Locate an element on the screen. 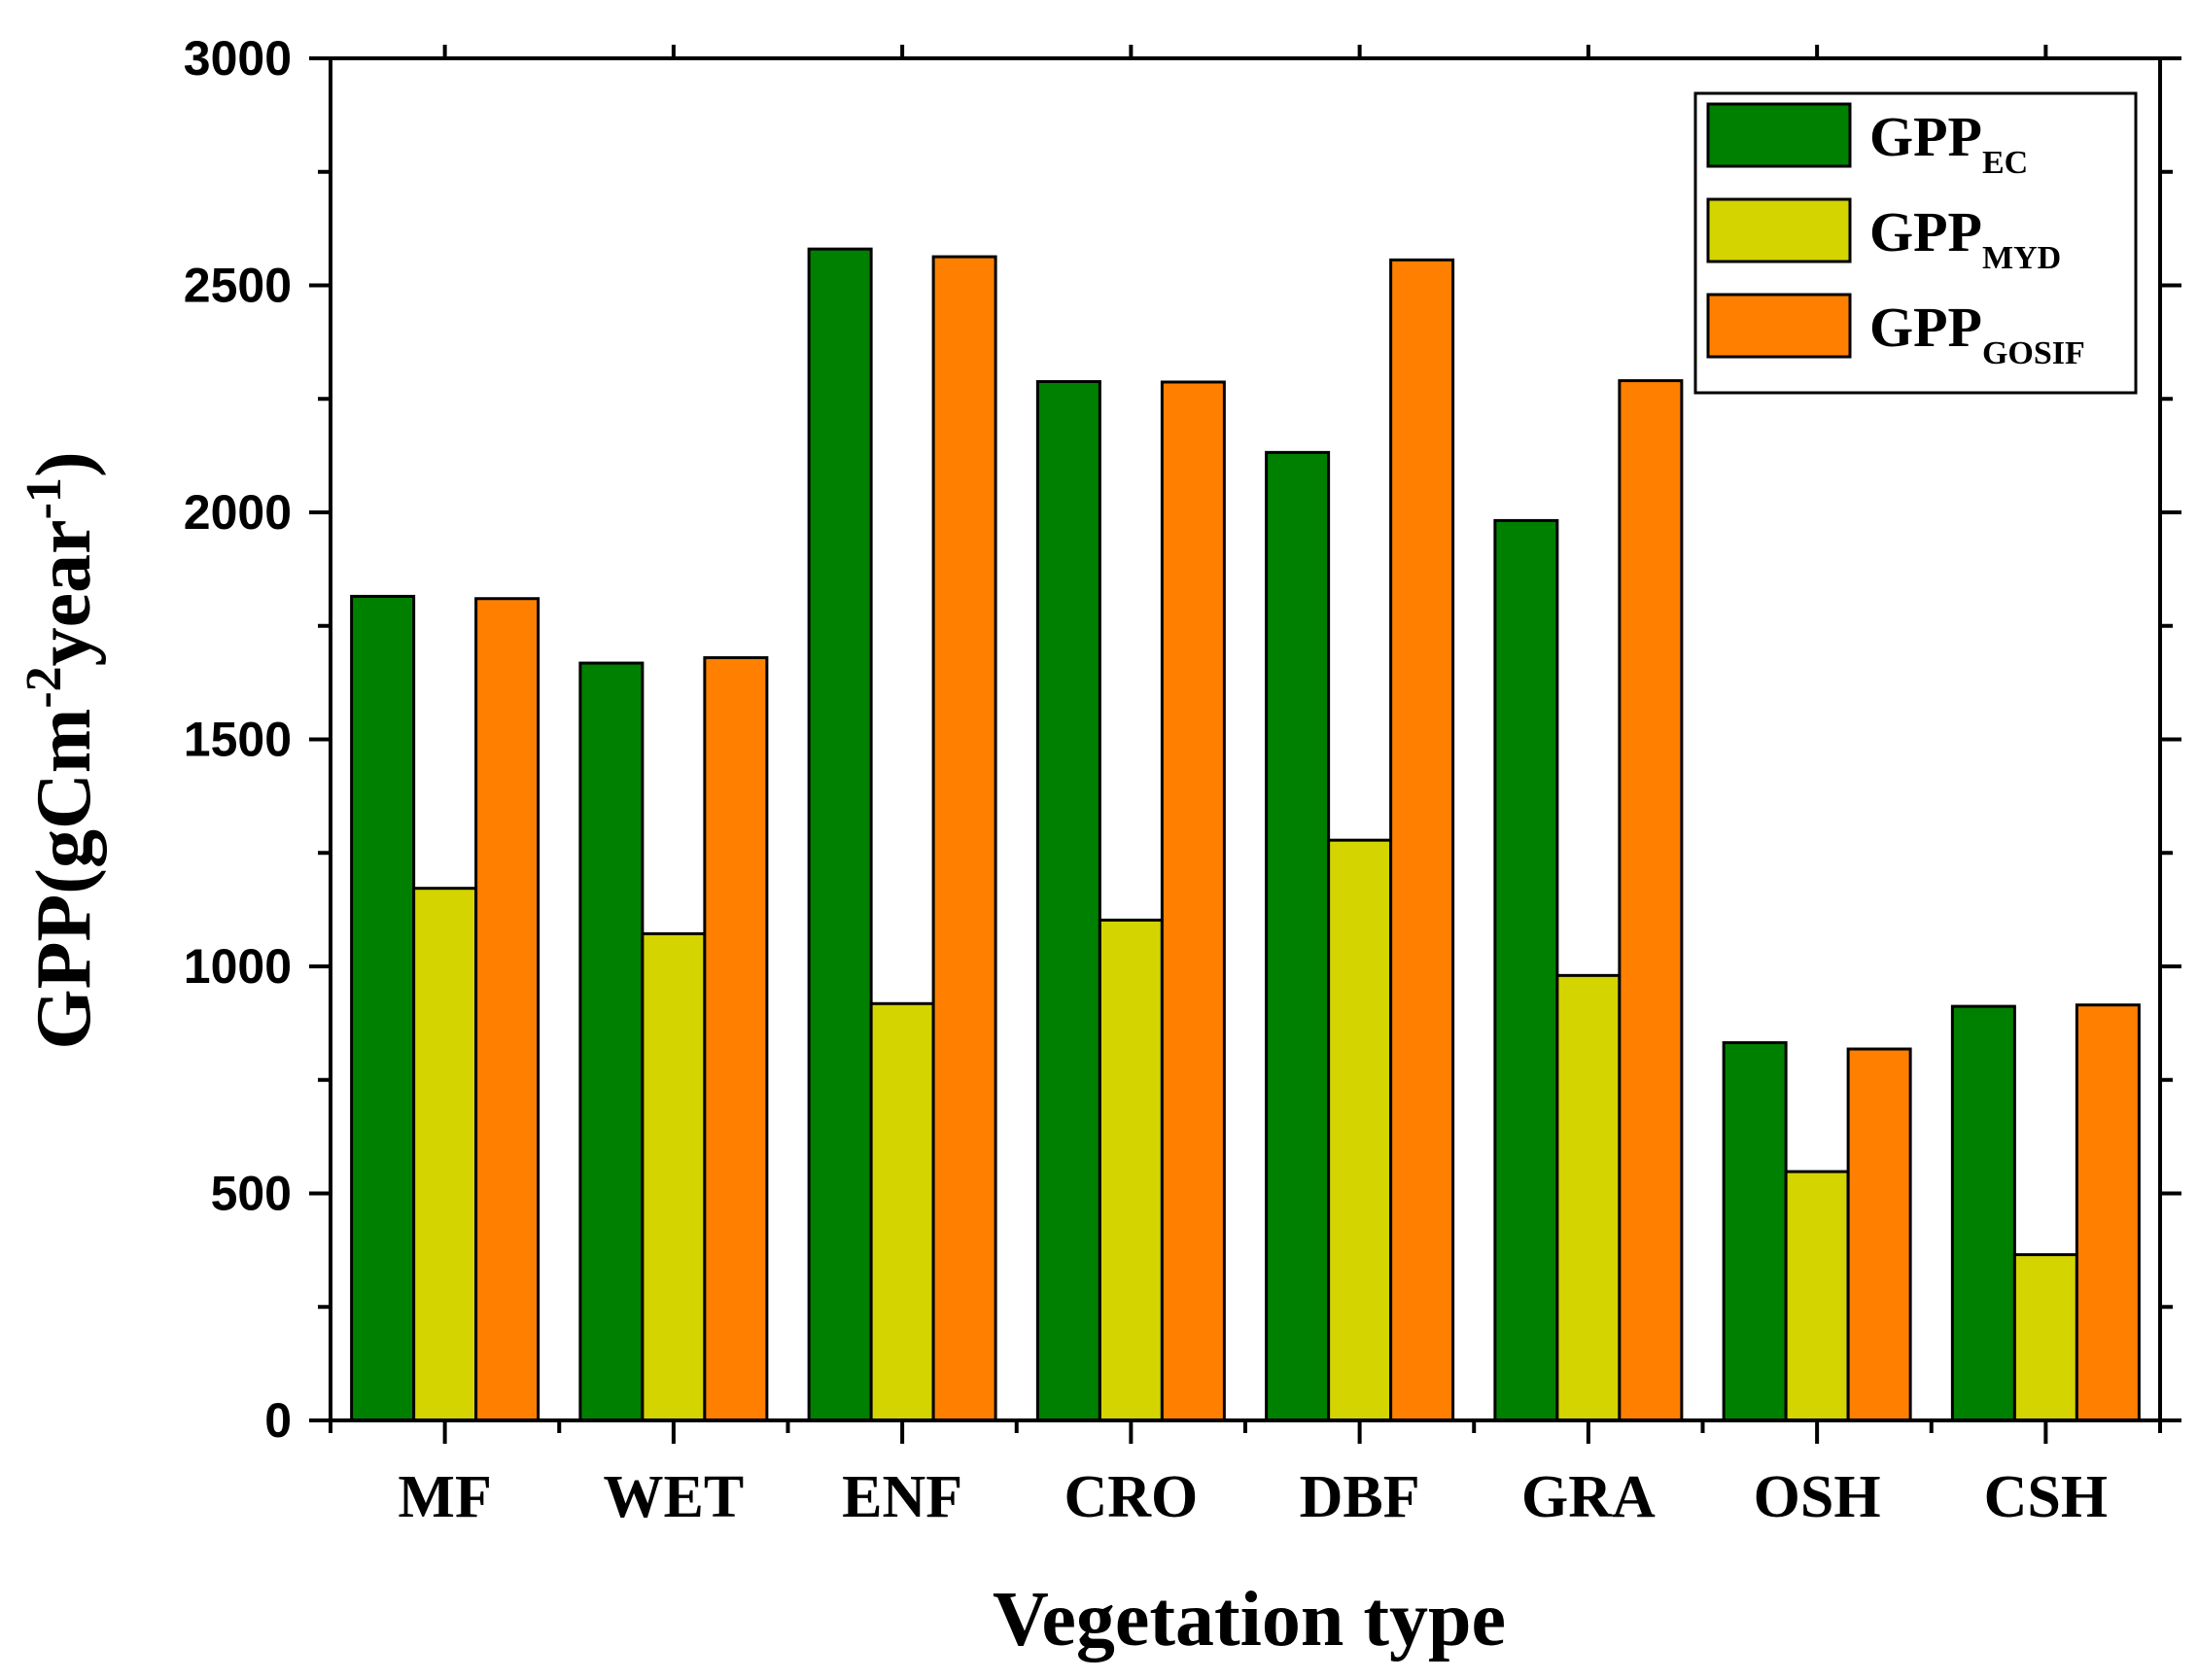 The image size is (2198, 1680). bar-gosif-osh is located at coordinates (1879, 1234).